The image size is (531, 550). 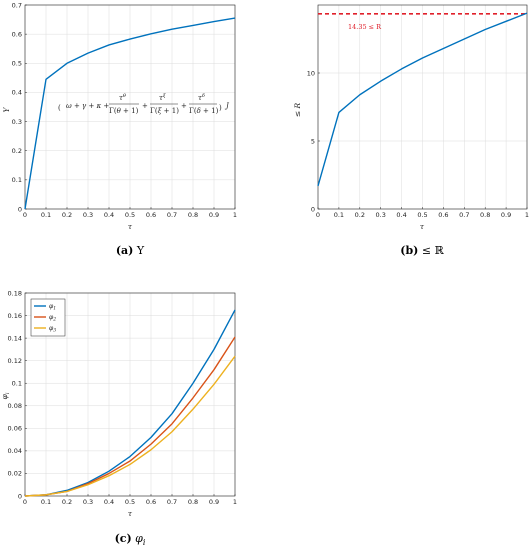 What do you see at coordinates (485, 215) in the screenshot?
I see `panel-b-x-tick-label: 0.8` at bounding box center [485, 215].